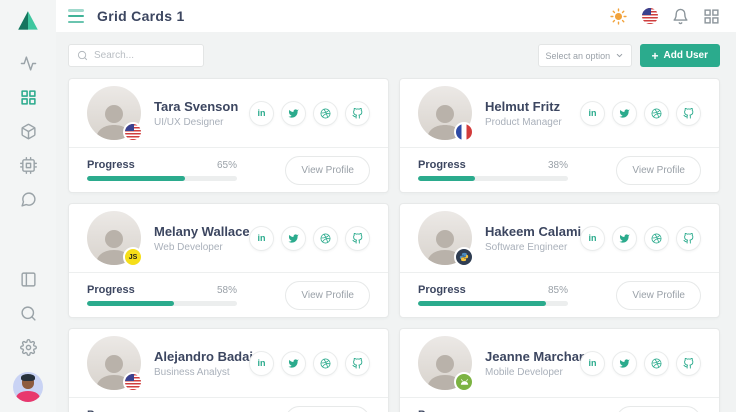 The width and height of the screenshot is (736, 412). What do you see at coordinates (526, 247) in the screenshot?
I see `user-role: Software Engineer` at bounding box center [526, 247].